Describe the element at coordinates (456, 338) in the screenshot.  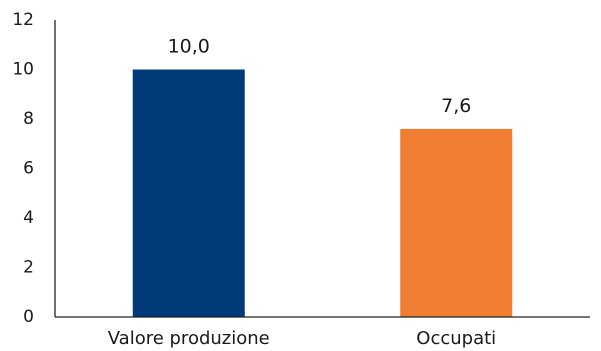
I see `category-label-1: Occupati` at that location.